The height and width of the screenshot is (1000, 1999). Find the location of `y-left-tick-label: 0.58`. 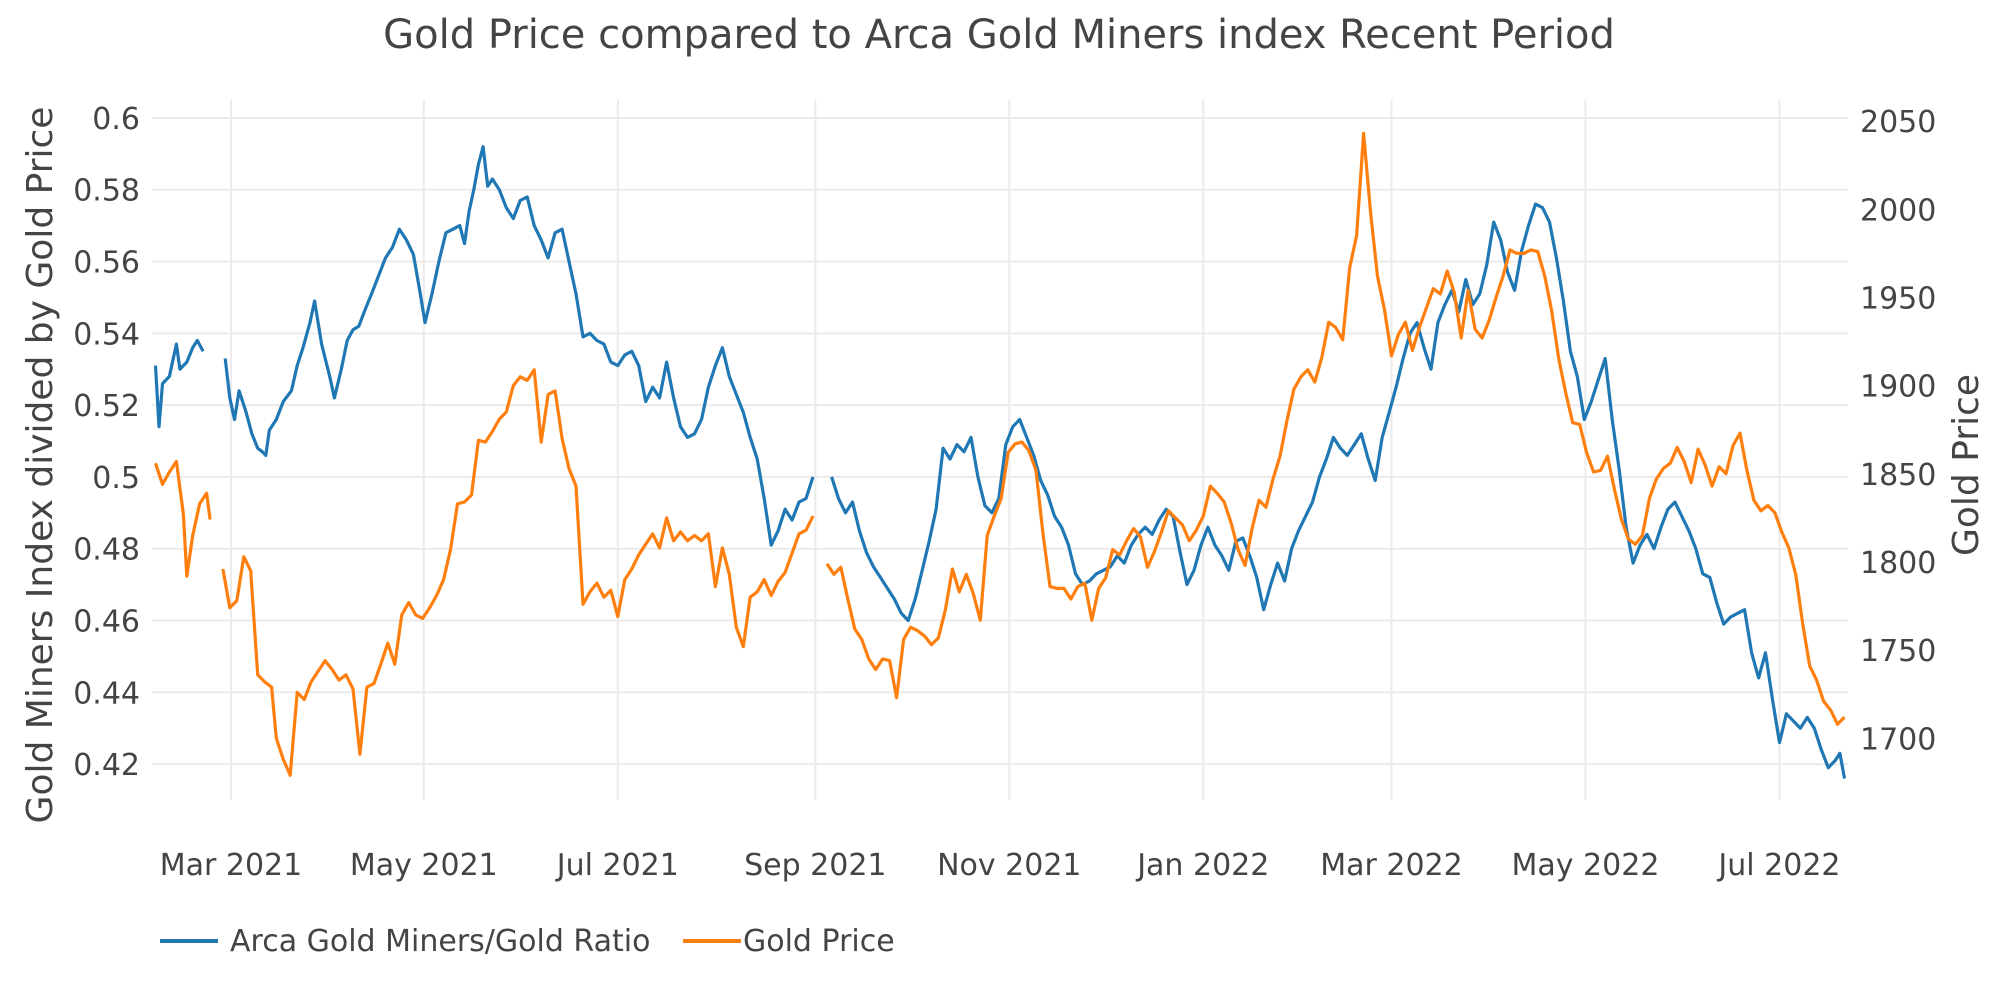

y-left-tick-label: 0.58 is located at coordinates (106, 191).